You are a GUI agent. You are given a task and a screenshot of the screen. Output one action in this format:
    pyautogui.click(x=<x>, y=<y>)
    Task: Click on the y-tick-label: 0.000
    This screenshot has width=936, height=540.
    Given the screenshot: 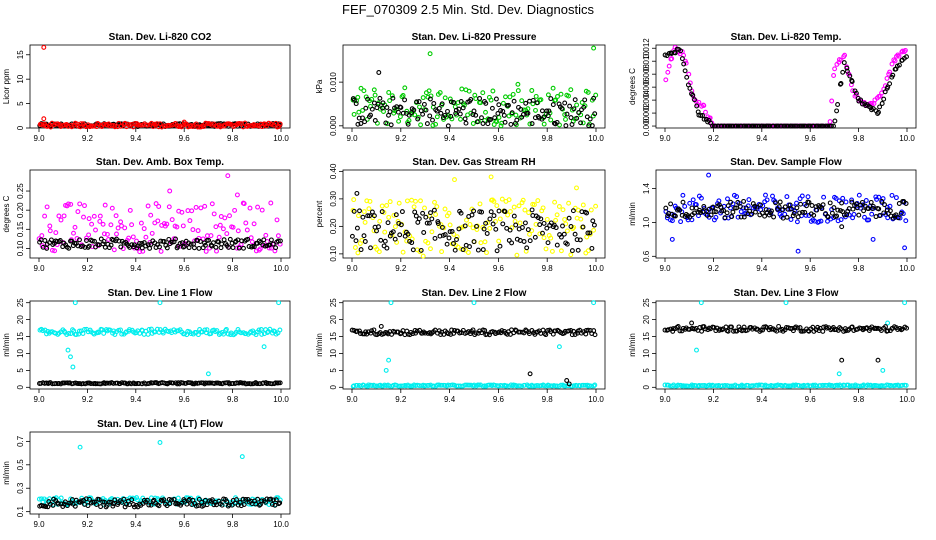 What is the action you would take?
    pyautogui.click(x=333, y=125)
    